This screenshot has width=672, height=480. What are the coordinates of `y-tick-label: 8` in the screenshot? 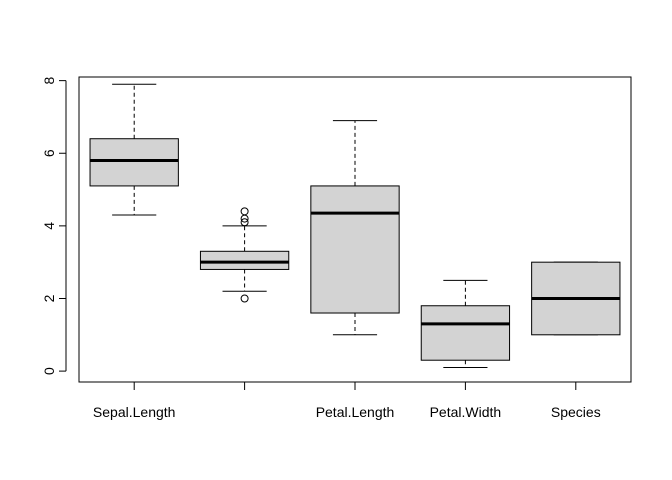 It's located at (49, 81).